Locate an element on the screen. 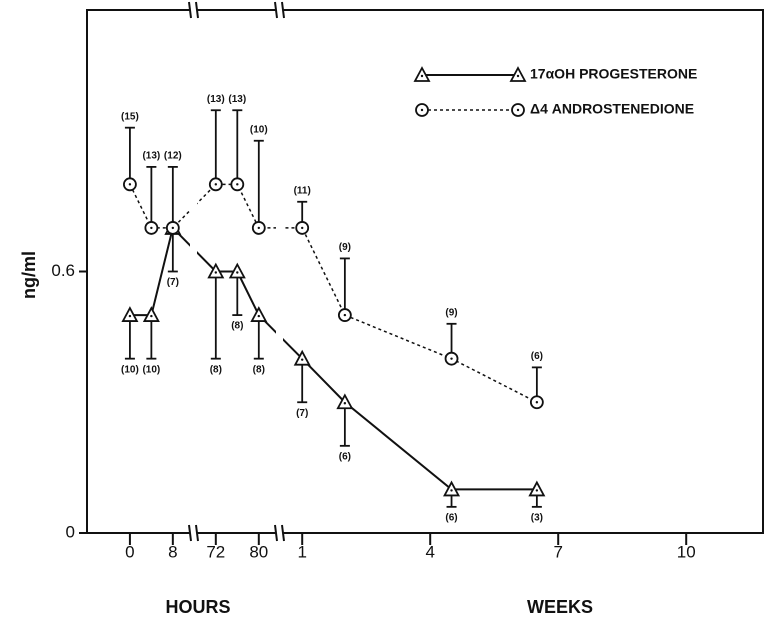 The height and width of the screenshot is (620, 765). x-tick-label: 8 is located at coordinates (172, 551).